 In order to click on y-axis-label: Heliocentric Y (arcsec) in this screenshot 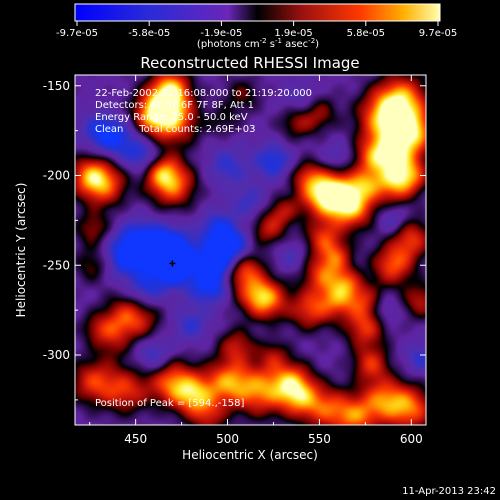, I will do `click(21, 250)`.